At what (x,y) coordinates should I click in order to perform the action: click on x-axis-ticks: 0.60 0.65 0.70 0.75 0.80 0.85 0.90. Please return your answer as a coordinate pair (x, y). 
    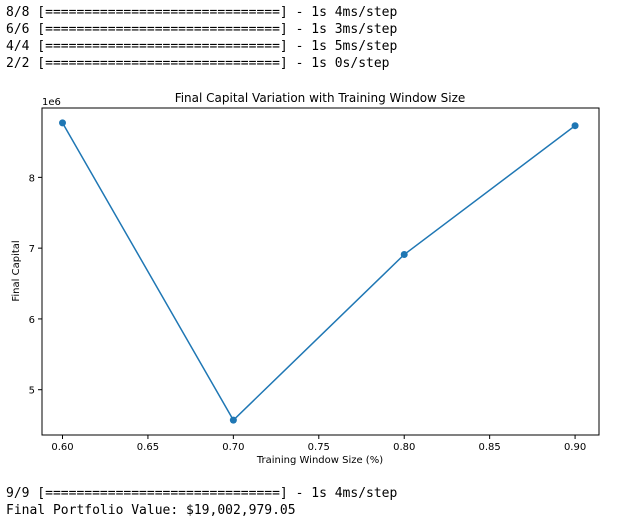
    Looking at the image, I should click on (318, 444).